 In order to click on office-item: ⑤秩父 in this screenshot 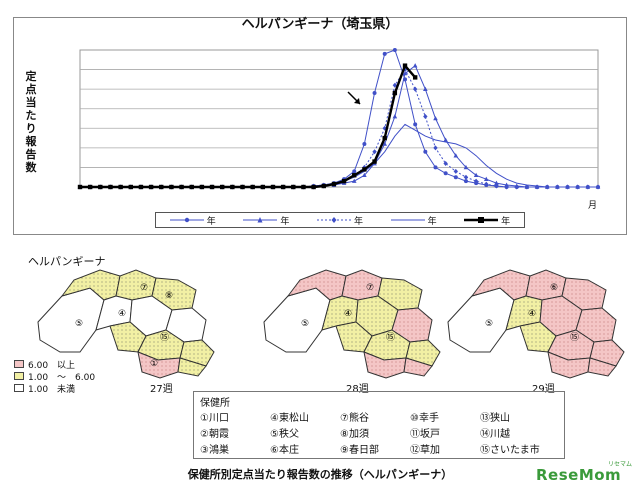, I will do `click(284, 434)`.